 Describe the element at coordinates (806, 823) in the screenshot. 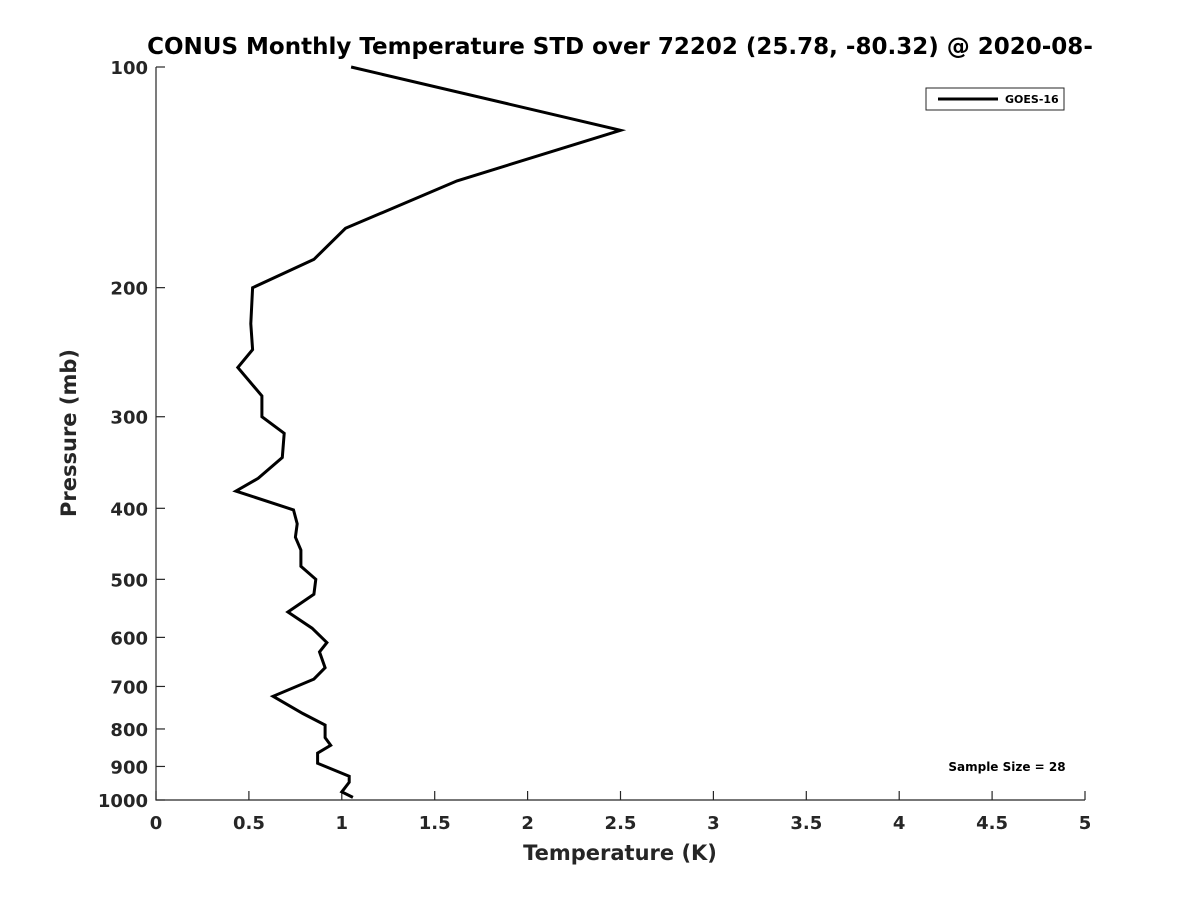

I see `x-tick-label: 3.5` at that location.